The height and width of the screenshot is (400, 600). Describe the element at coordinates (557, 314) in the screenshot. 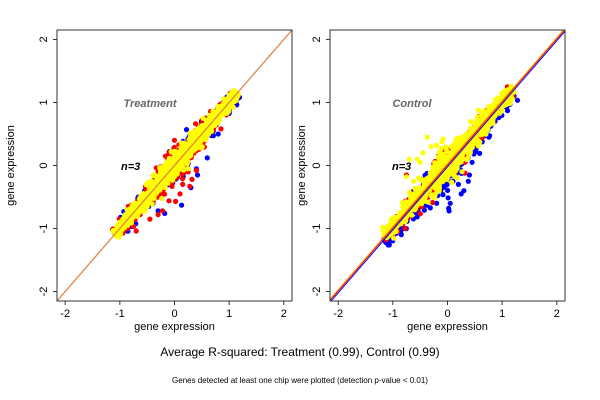

I see `x-tick-label: 2` at that location.